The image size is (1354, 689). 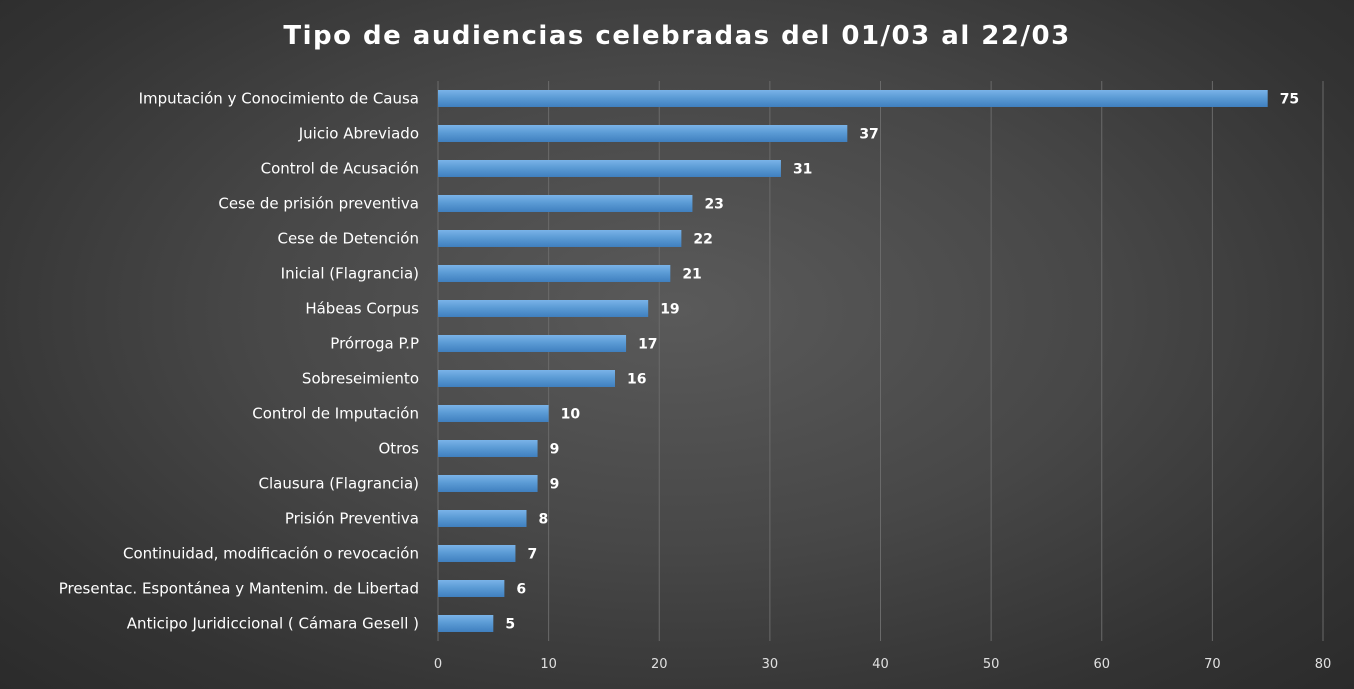 What do you see at coordinates (352, 519) in the screenshot?
I see `category-label: Prisión Preventiva` at bounding box center [352, 519].